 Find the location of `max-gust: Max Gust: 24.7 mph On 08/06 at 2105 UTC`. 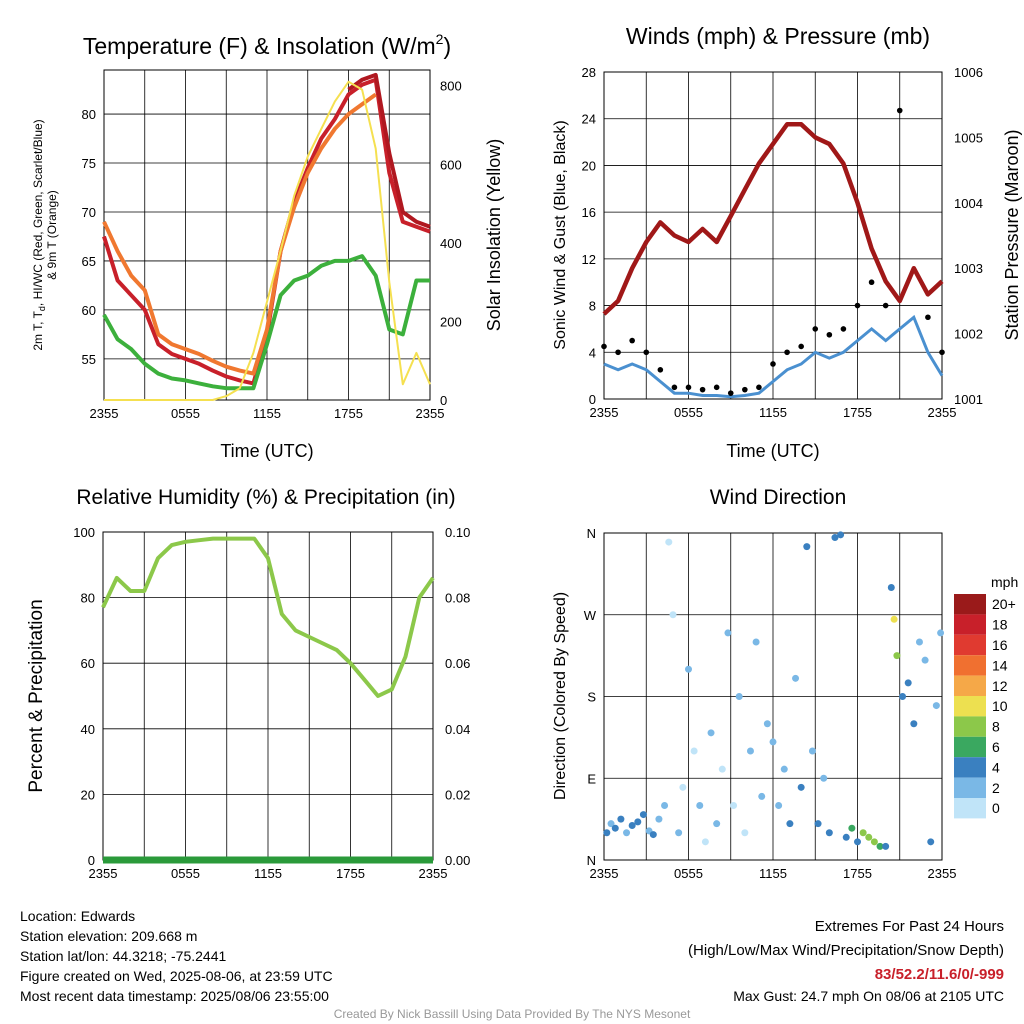

max-gust: Max Gust: 24.7 mph On 08/06 at 2105 UTC is located at coordinates (868, 996).